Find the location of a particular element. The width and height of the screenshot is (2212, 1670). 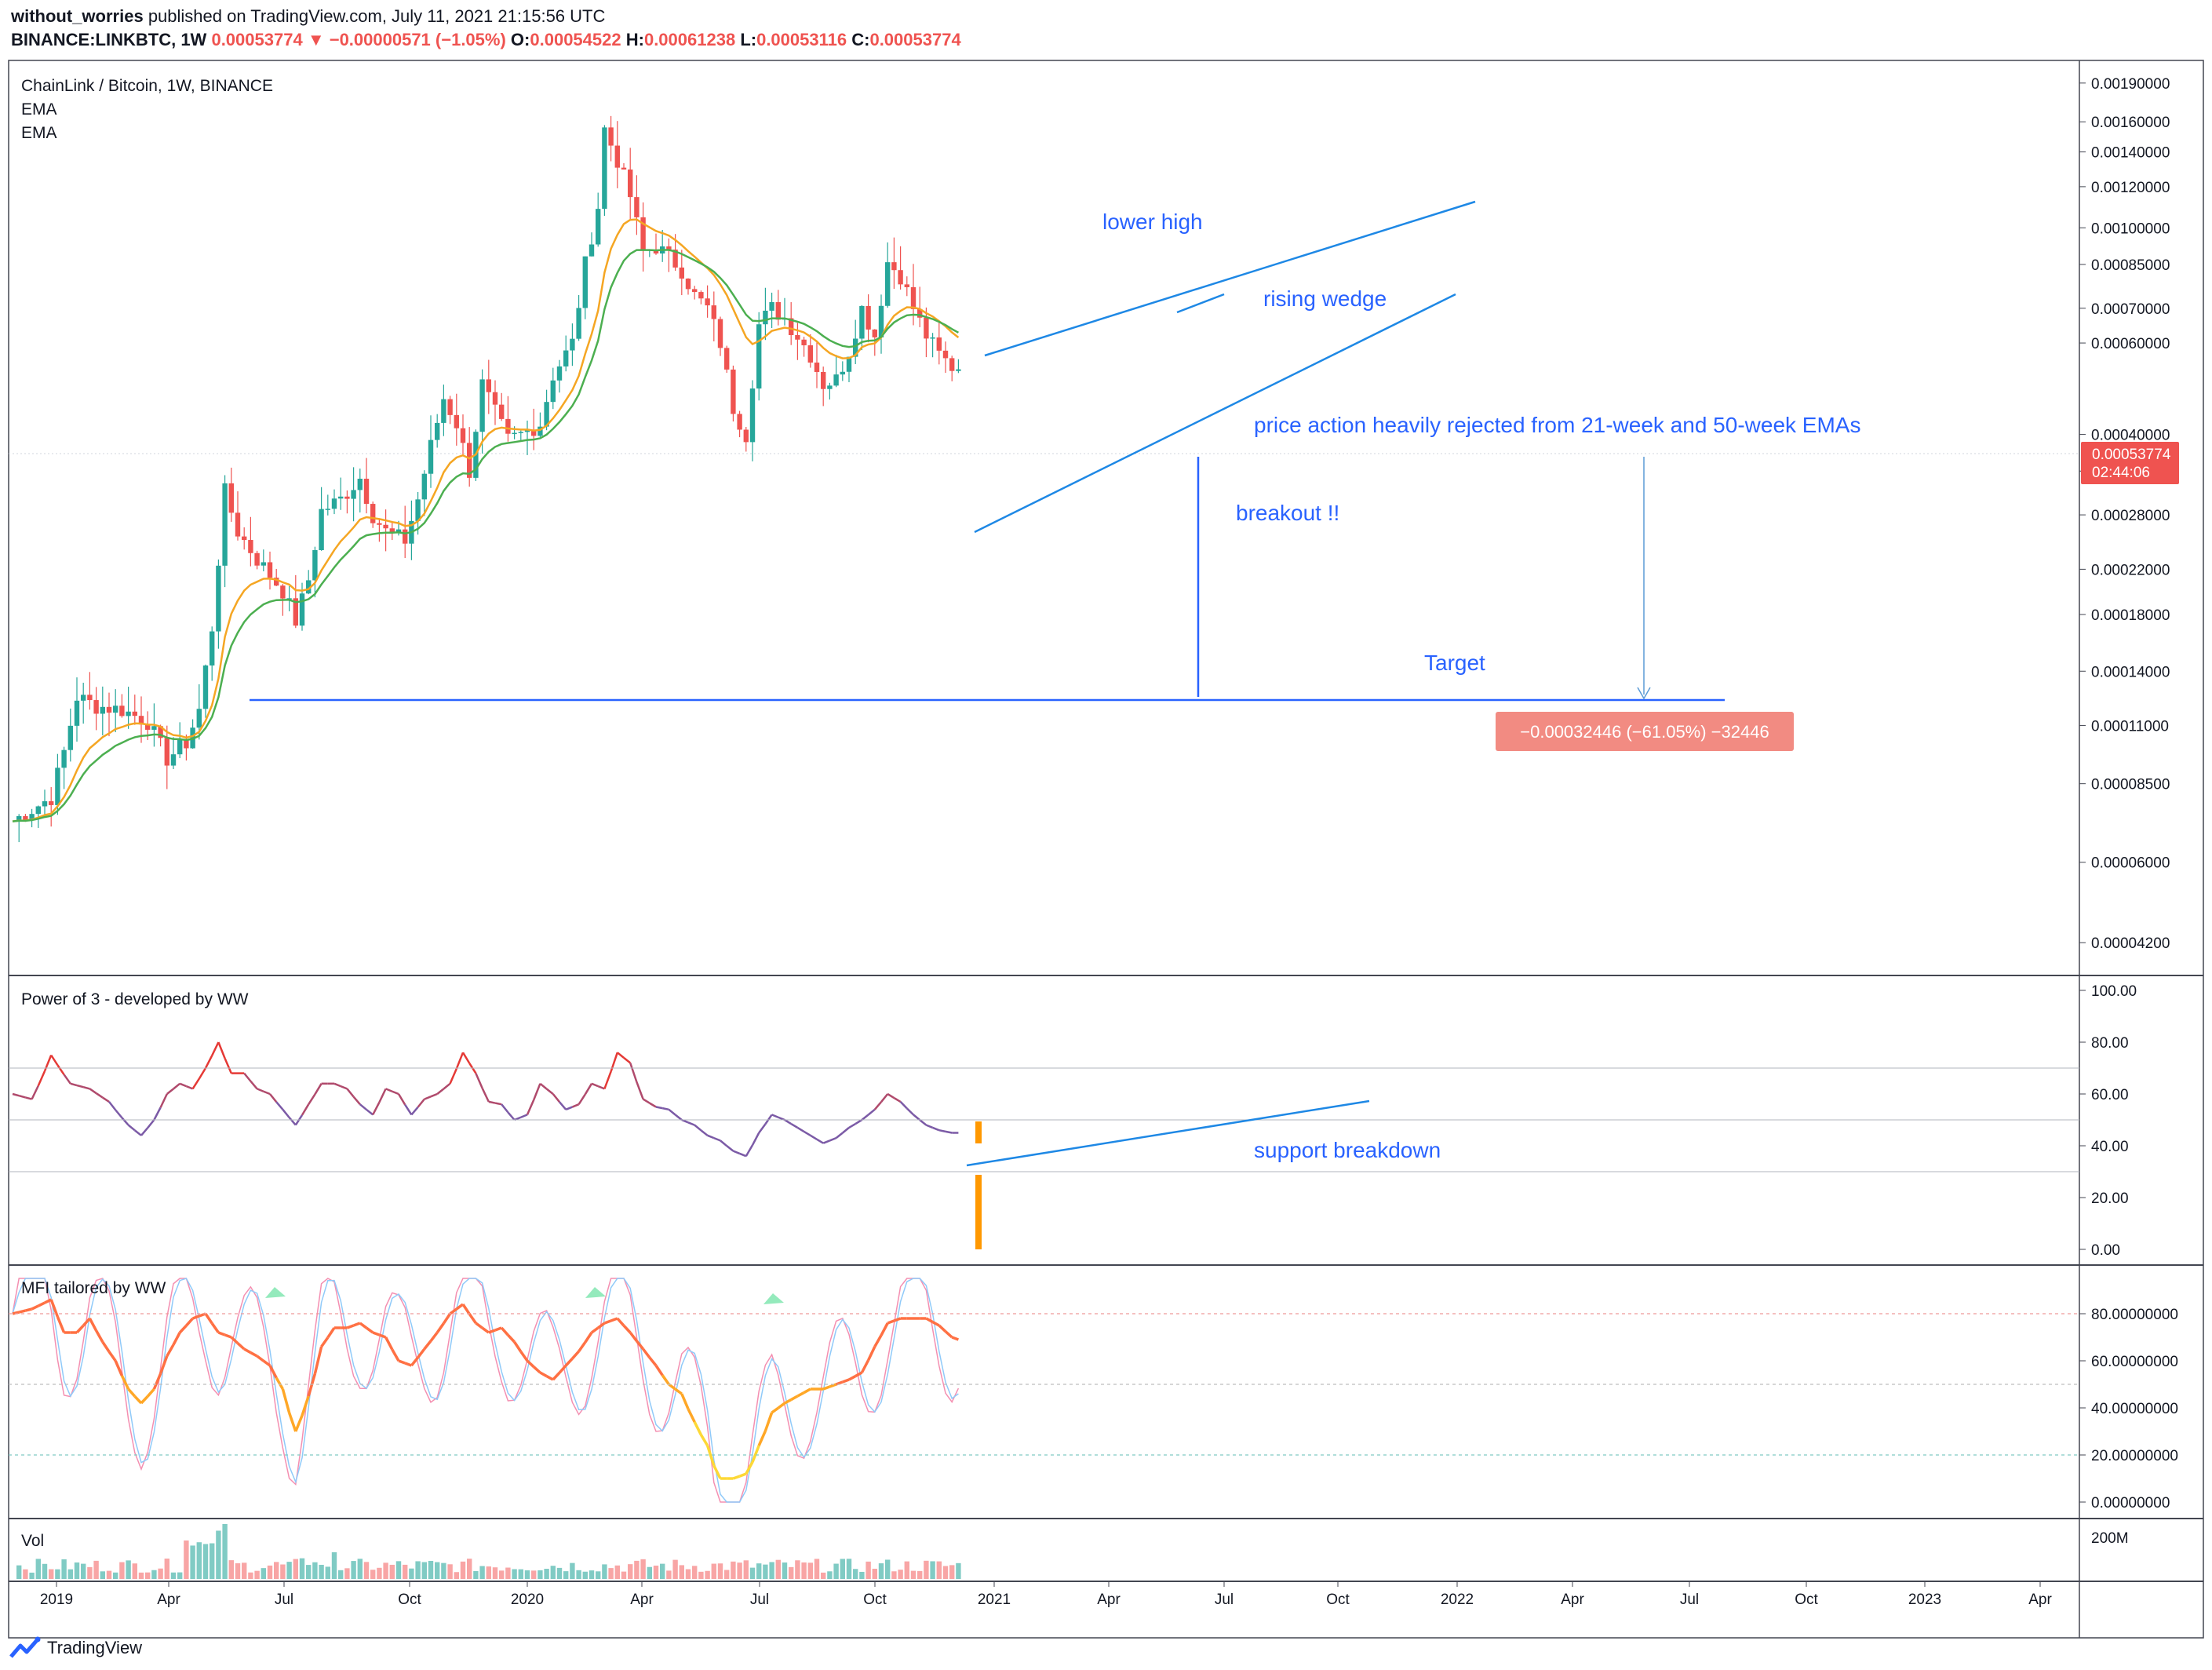

ema-legend-1: EMA is located at coordinates (39, 109).